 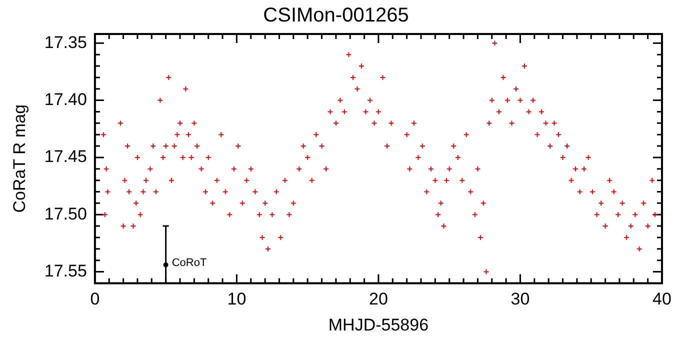 I want to click on y-tick-label: 17.45, so click(x=65, y=156).